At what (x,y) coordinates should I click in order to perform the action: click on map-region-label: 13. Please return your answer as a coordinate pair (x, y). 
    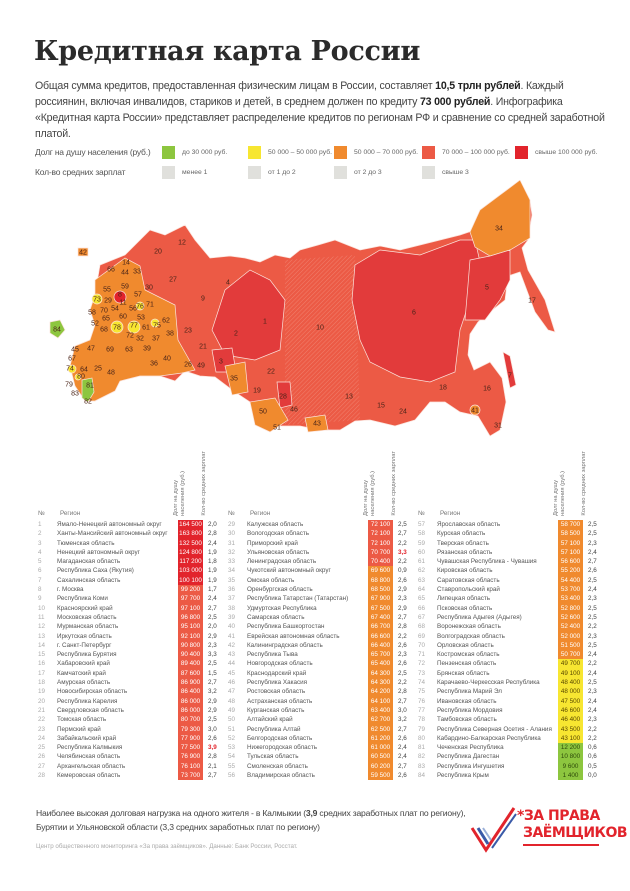
    Looking at the image, I should click on (349, 397).